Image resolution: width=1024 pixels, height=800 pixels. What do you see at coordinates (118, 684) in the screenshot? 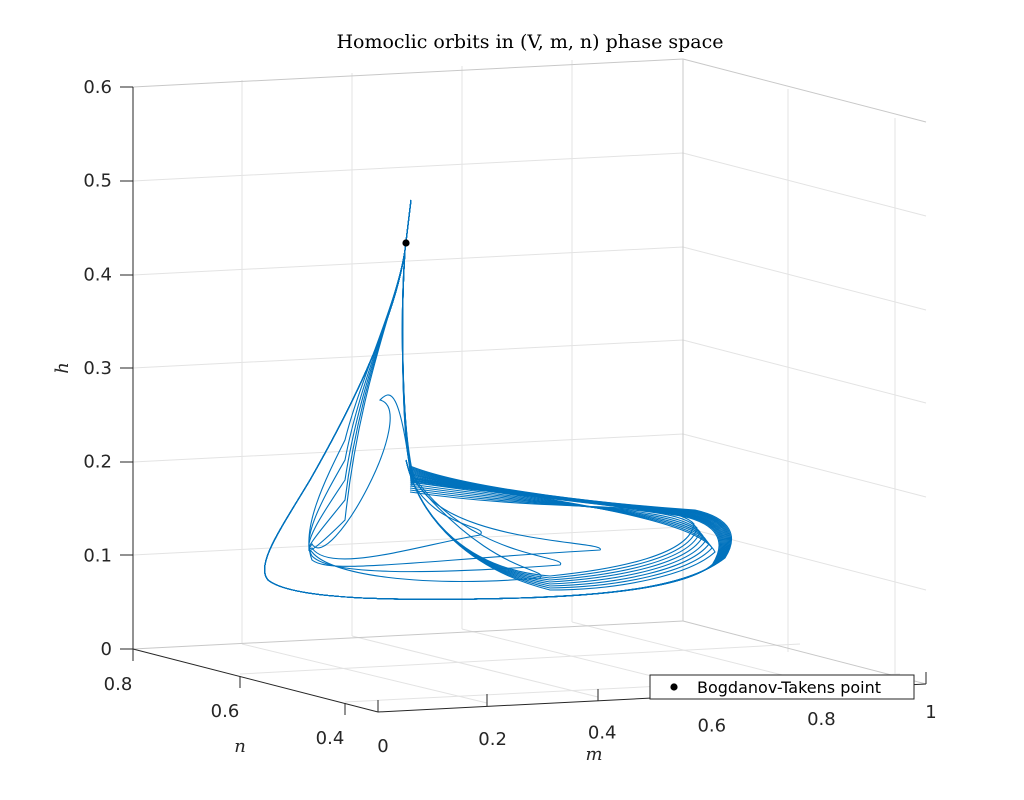
I see `y-tick-label: 0.8` at bounding box center [118, 684].